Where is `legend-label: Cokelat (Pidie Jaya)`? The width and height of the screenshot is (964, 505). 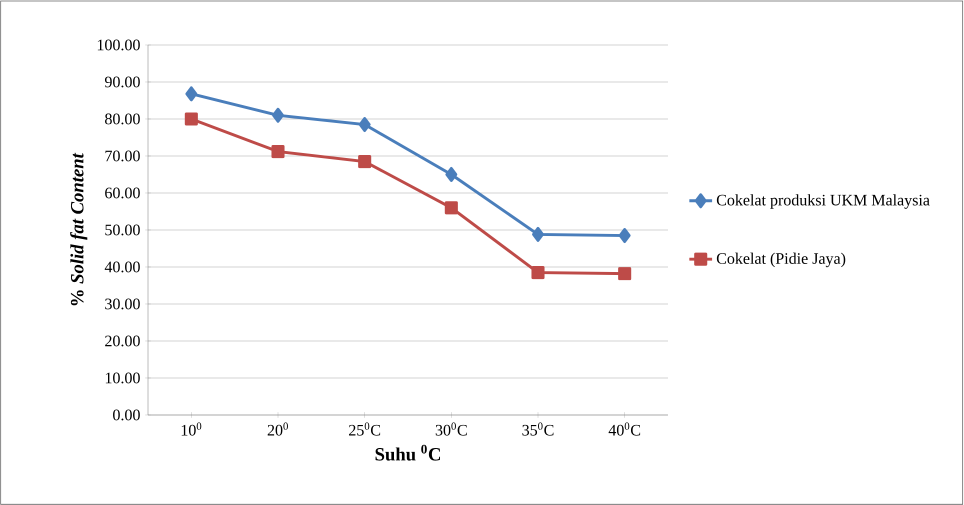 legend-label: Cokelat (Pidie Jaya) is located at coordinates (781, 260).